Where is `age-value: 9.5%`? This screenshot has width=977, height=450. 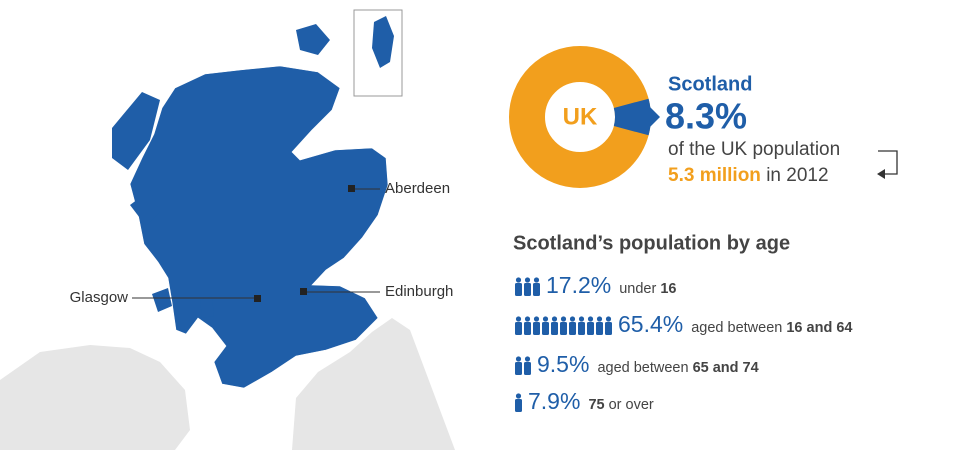 age-value: 9.5% is located at coordinates (563, 364).